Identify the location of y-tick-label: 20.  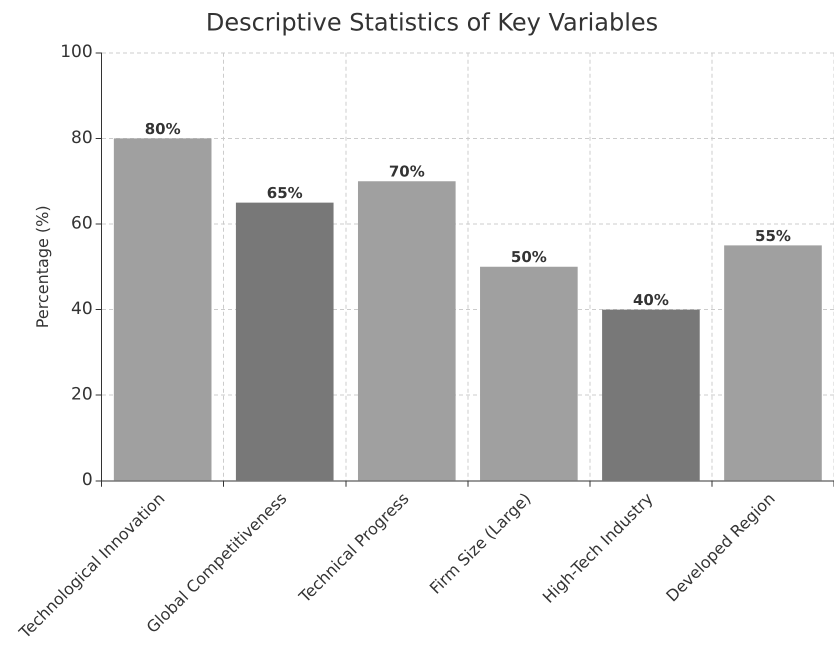
(82, 394).